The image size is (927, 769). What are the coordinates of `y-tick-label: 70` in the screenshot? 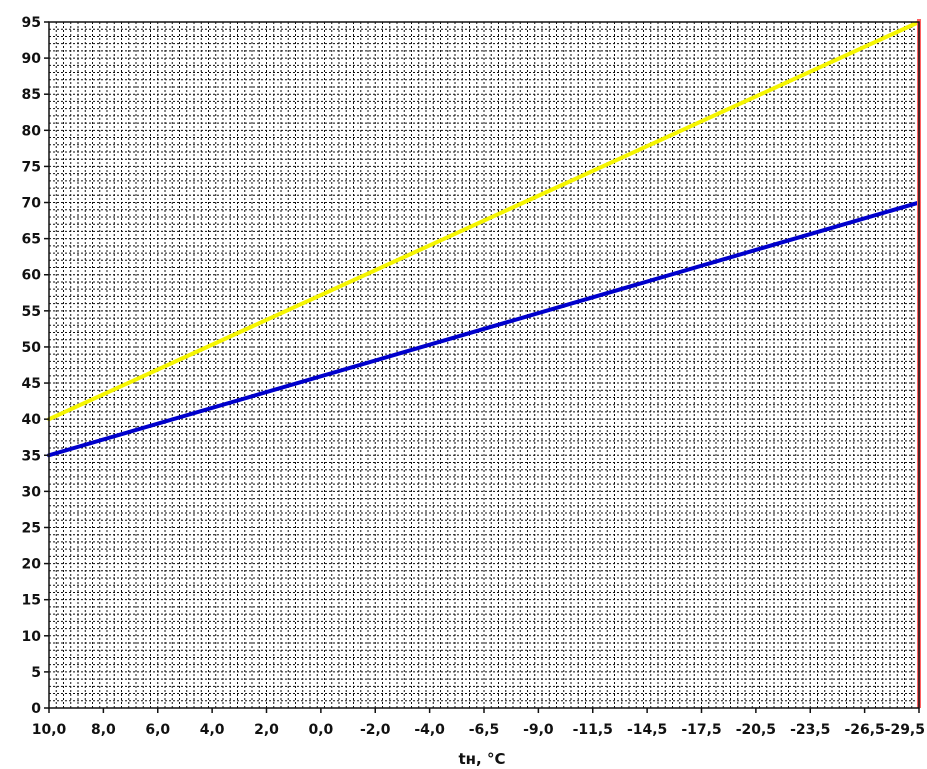 It's located at (32, 204).